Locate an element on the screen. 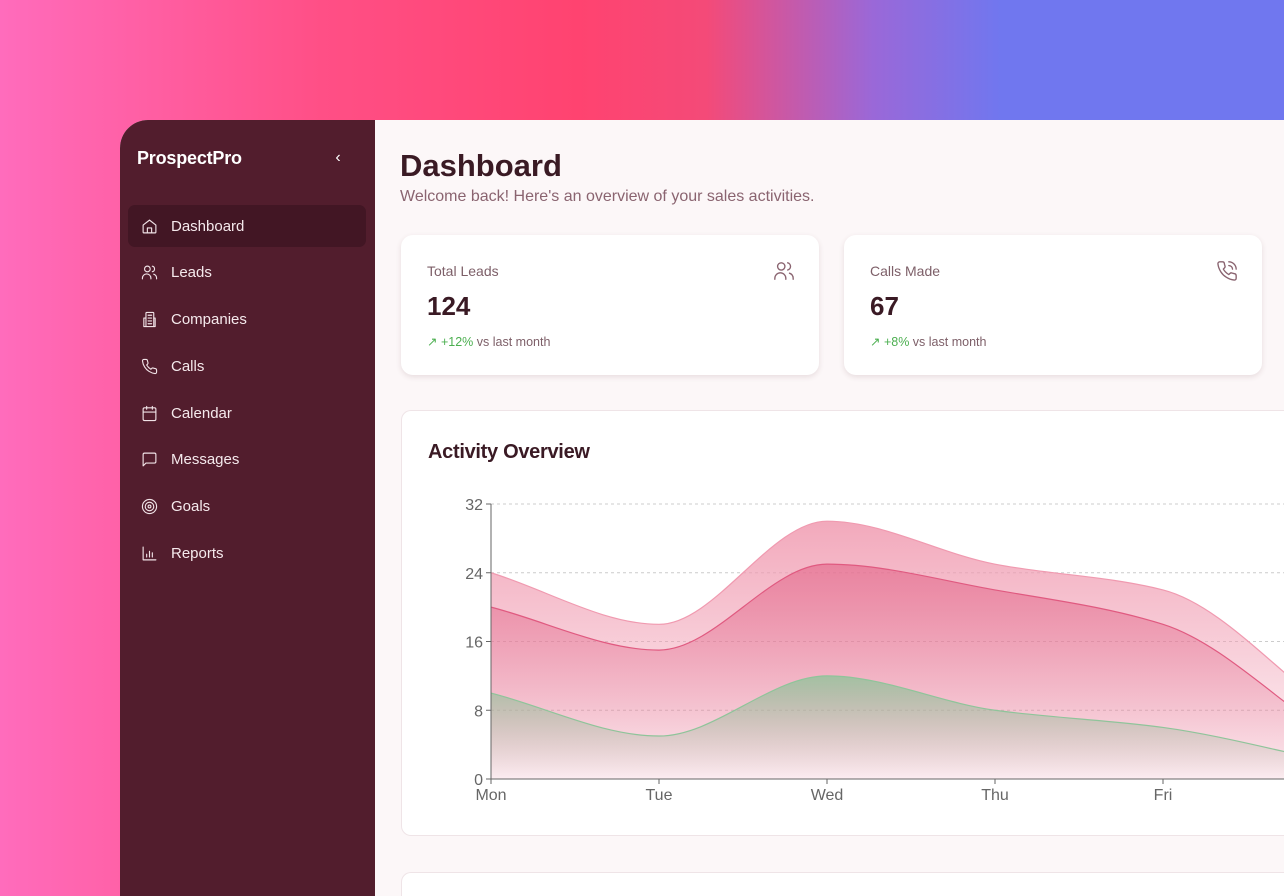 This screenshot has width=1284, height=896. chevron-left-icon: ‹ is located at coordinates (338, 157).